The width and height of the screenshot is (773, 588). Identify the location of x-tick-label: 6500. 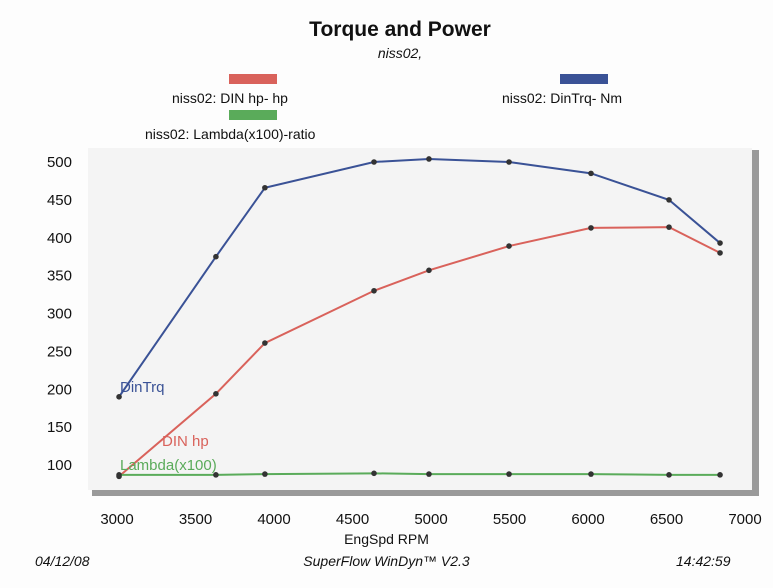
(666, 519).